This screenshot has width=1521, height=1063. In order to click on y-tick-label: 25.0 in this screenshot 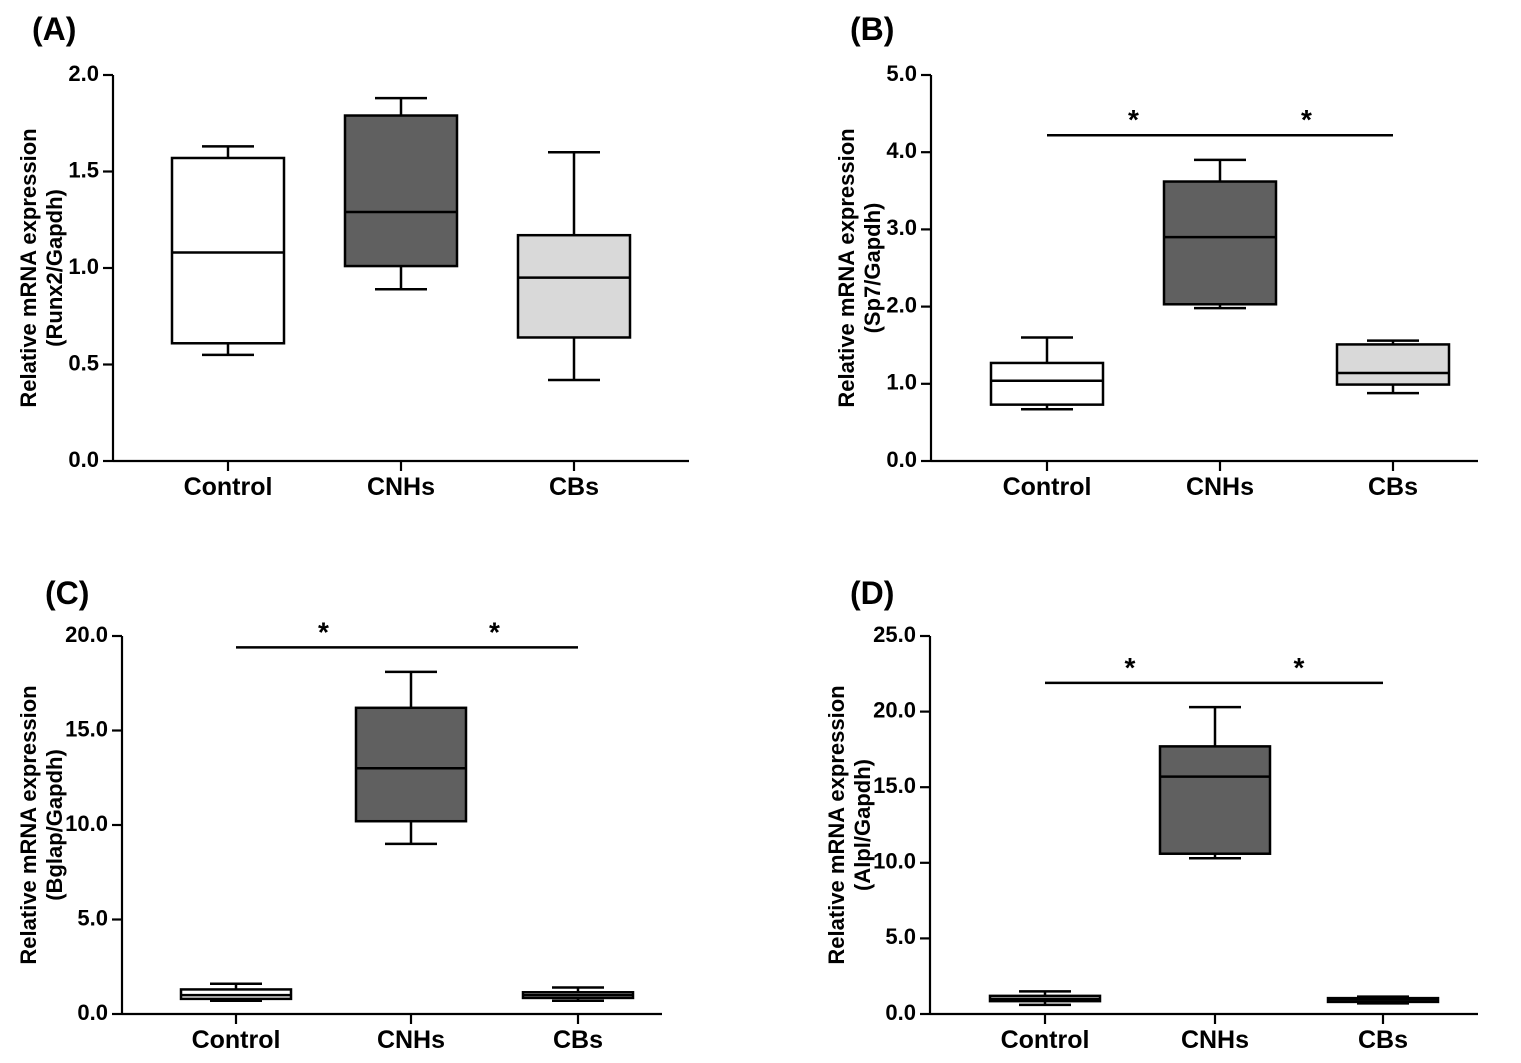, I will do `click(894, 634)`.